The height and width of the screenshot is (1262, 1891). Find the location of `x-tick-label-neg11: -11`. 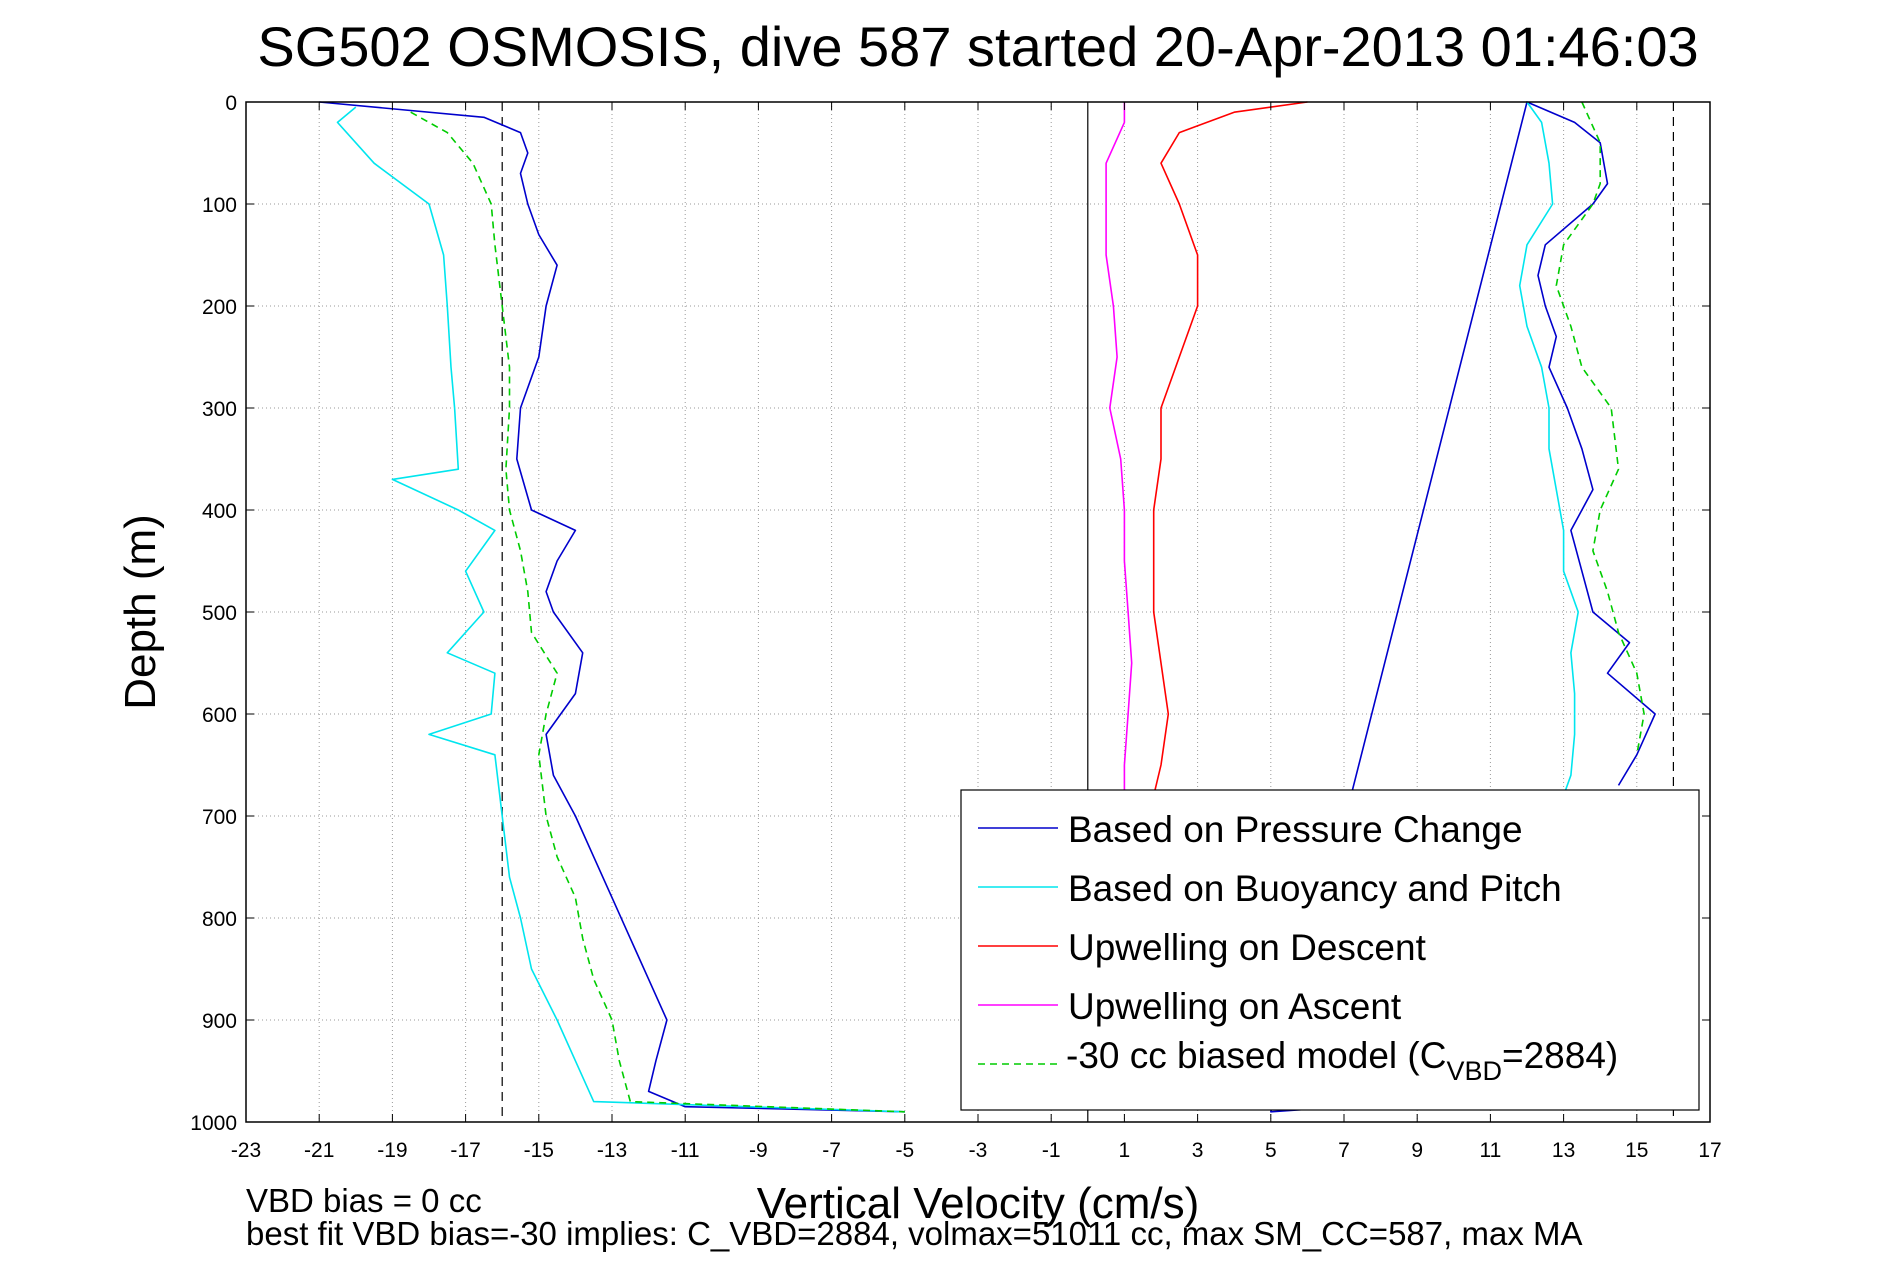

x-tick-label-neg11: -11 is located at coordinates (685, 1150).